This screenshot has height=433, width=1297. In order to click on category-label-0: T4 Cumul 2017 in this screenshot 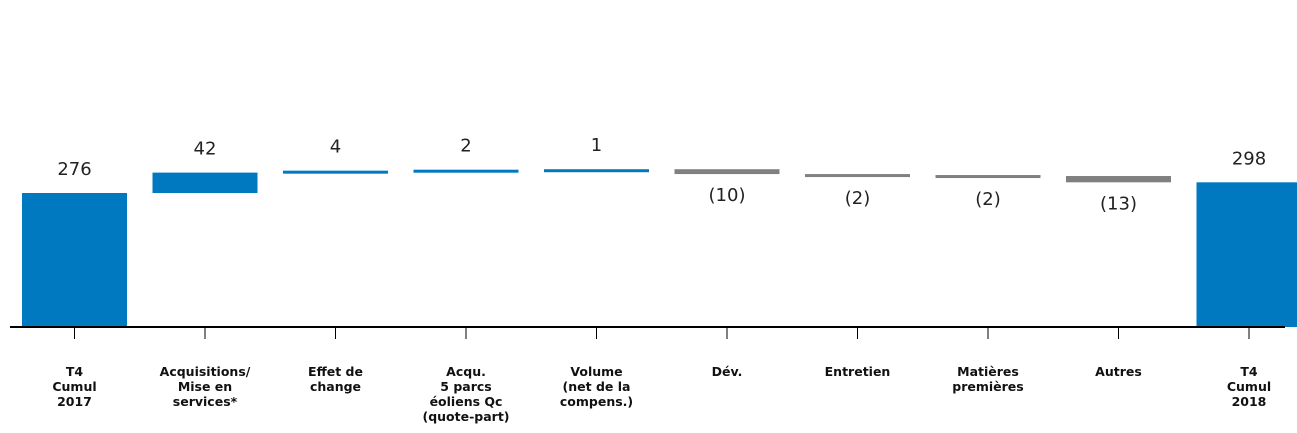, I will do `click(74, 386)`.